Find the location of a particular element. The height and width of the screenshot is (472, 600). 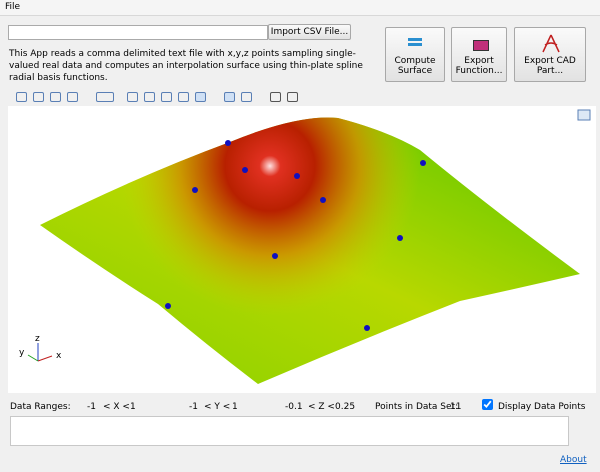

view-xy is located at coordinates (132, 97).